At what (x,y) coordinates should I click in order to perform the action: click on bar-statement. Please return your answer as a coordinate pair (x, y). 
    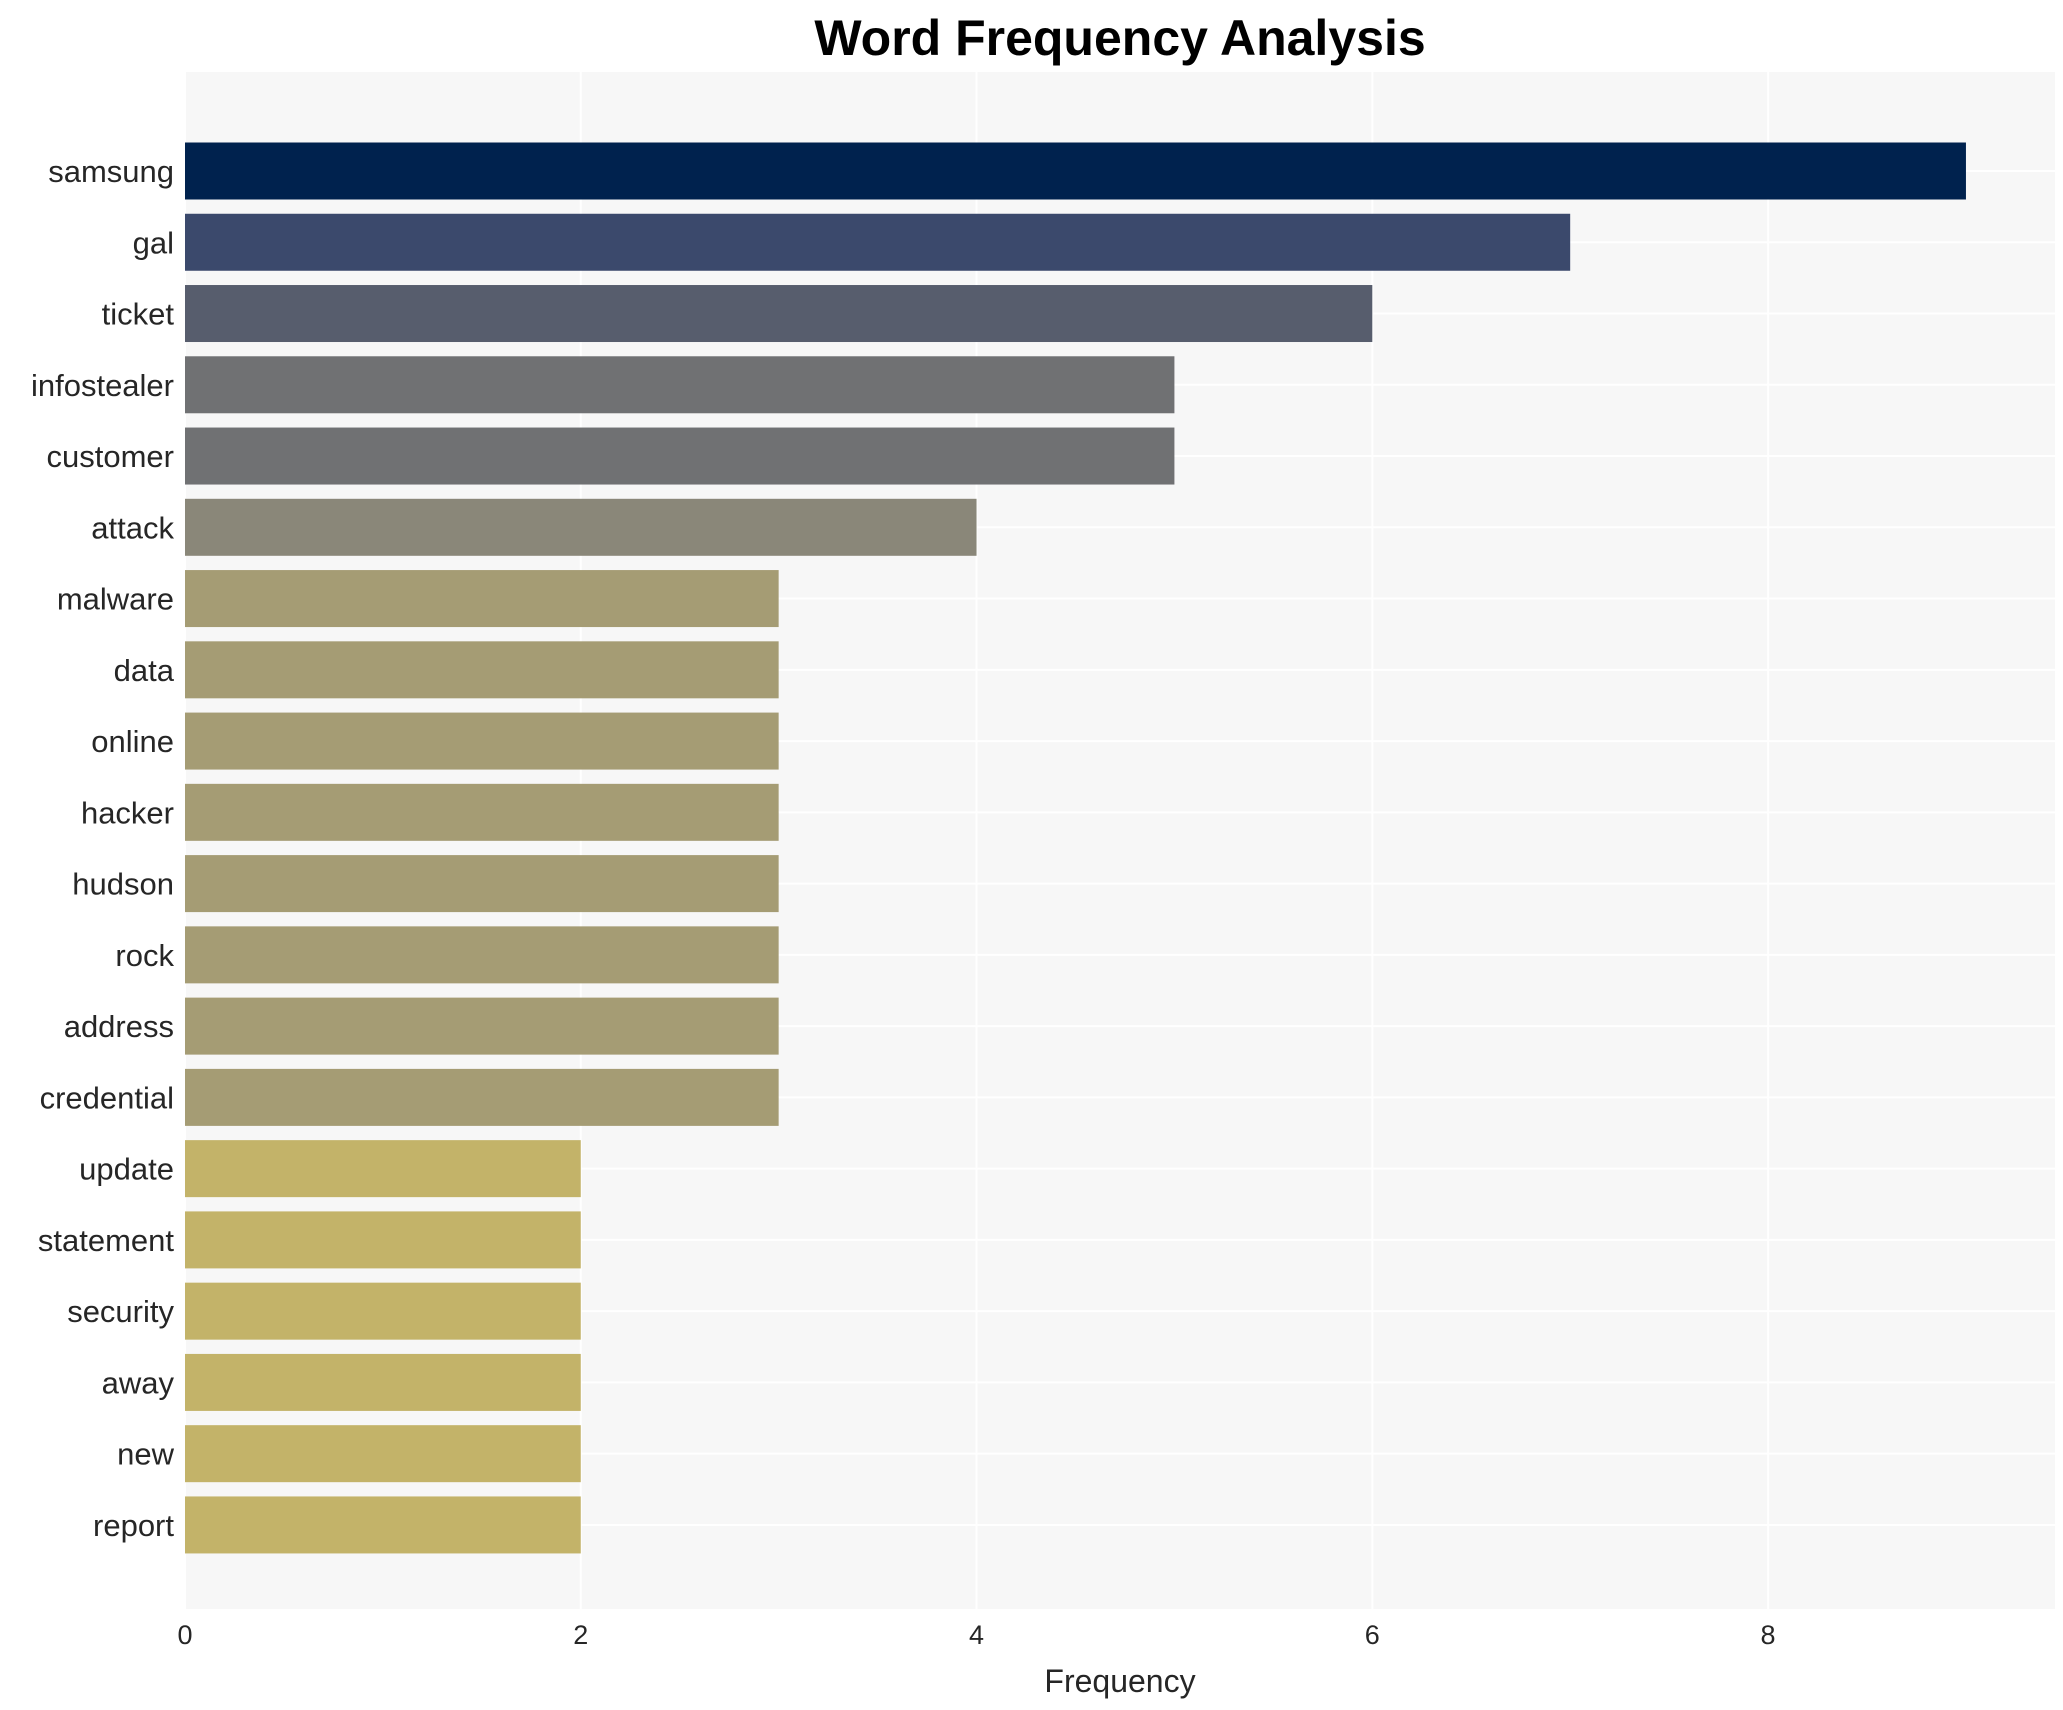
    Looking at the image, I should click on (383, 1240).